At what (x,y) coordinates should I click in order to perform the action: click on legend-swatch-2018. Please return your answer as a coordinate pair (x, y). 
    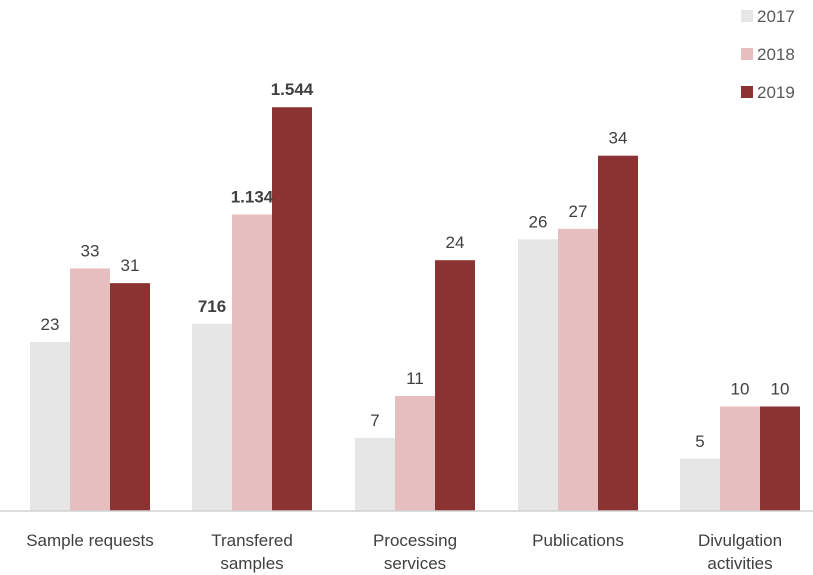
    Looking at the image, I should click on (747, 54).